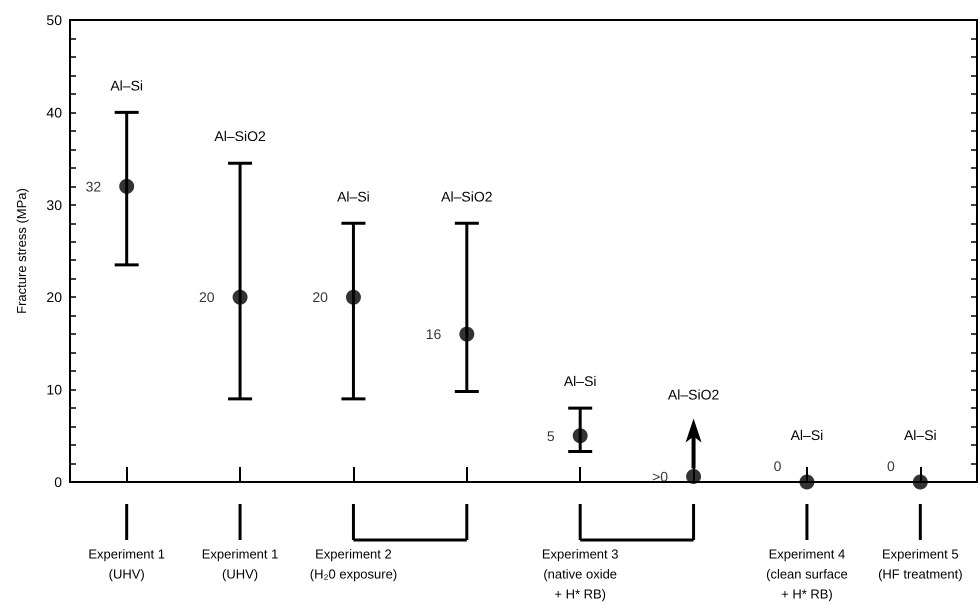 Image resolution: width=980 pixels, height=614 pixels. What do you see at coordinates (354, 564) in the screenshot?
I see `x-tick-label: Experiment 2 (H₂0 exposure)` at bounding box center [354, 564].